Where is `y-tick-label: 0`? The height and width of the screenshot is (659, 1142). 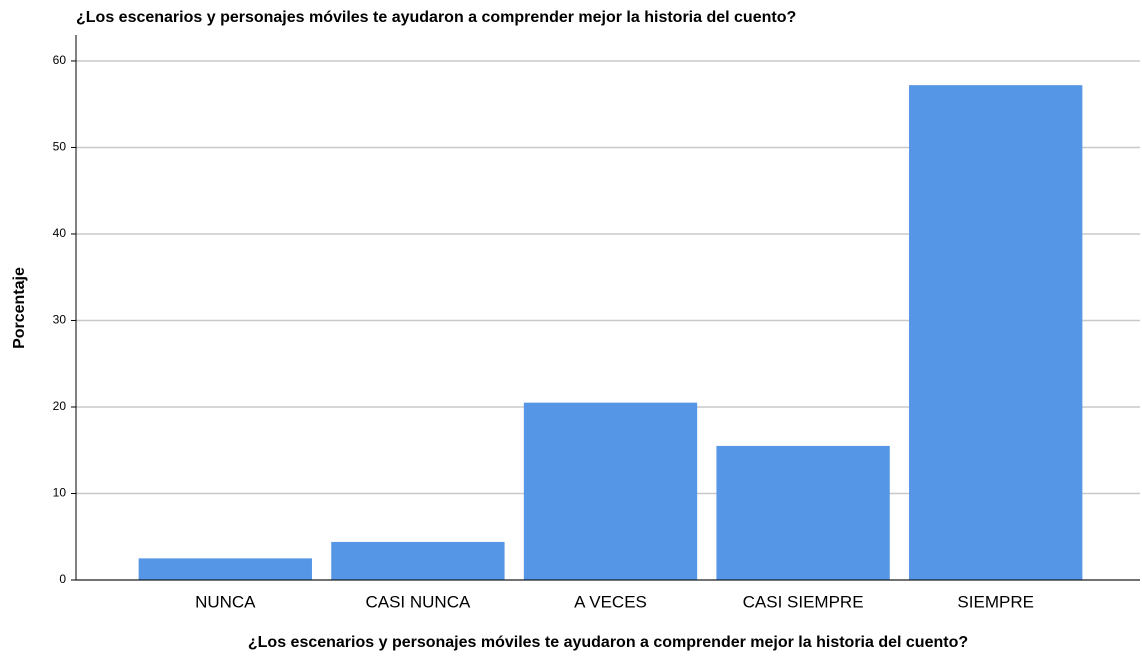 y-tick-label: 0 is located at coordinates (62, 579).